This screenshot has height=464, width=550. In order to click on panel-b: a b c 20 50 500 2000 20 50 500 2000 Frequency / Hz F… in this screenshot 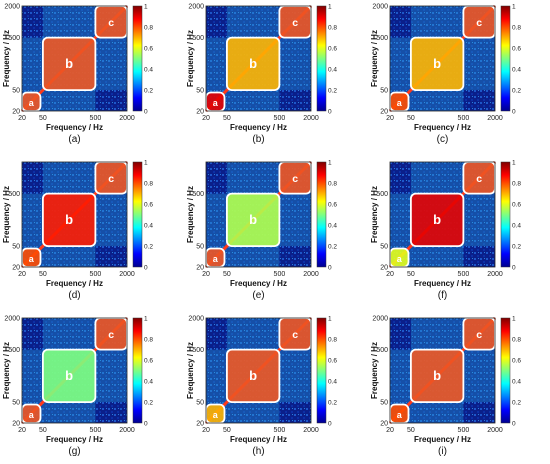, I will do `click(261, 75)`.